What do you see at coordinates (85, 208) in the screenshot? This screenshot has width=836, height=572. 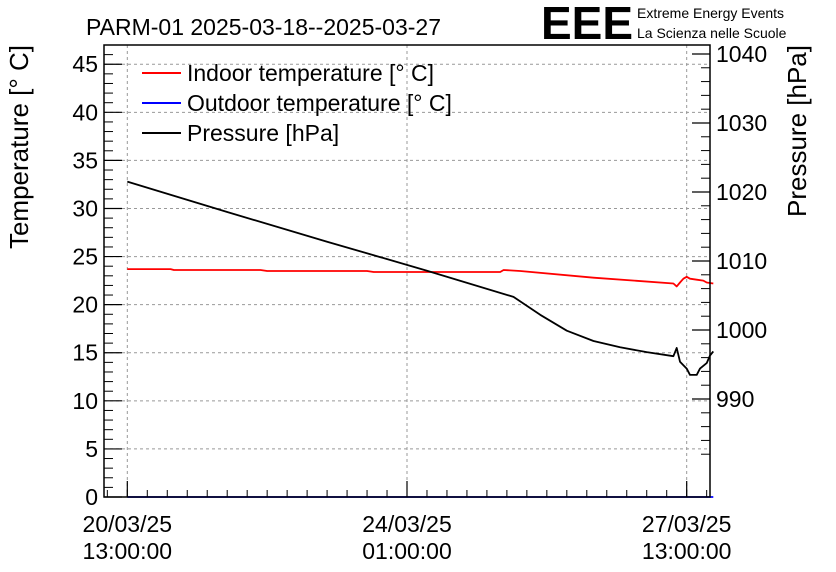 I see `y-left-tick-label: 30` at bounding box center [85, 208].